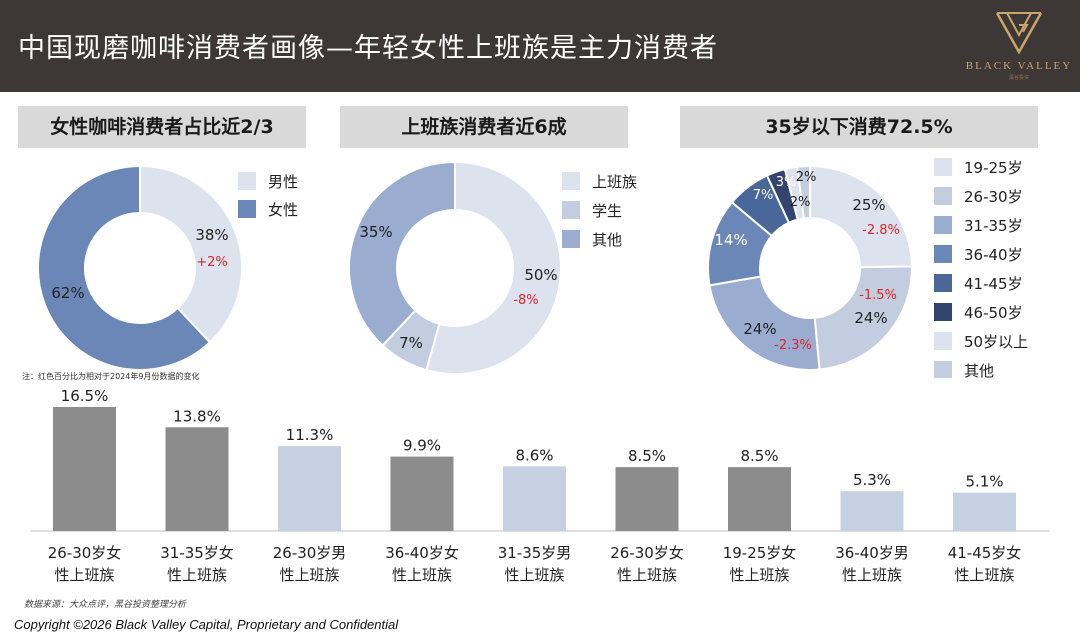 The height and width of the screenshot is (642, 1080). What do you see at coordinates (872, 553) in the screenshot?
I see `bar-category-label: 36-40岁男` at bounding box center [872, 553].